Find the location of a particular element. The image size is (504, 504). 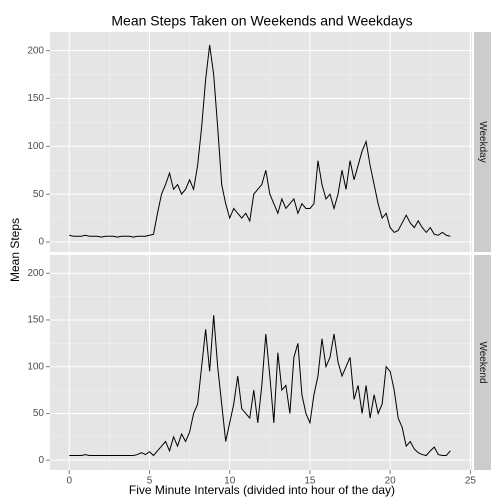

facet-label: Weekday is located at coordinates (482, 142).